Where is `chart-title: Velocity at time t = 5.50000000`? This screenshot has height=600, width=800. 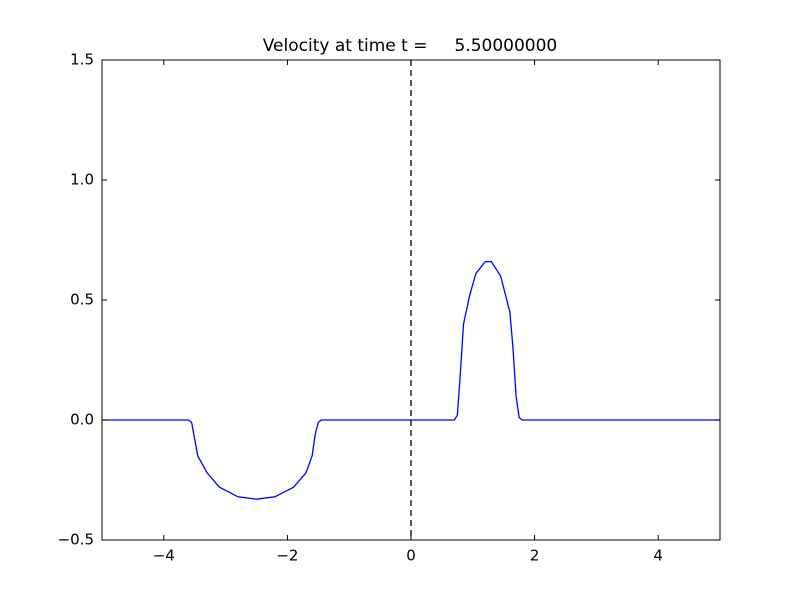
chart-title: Velocity at time t = 5.50000000 is located at coordinates (410, 46).